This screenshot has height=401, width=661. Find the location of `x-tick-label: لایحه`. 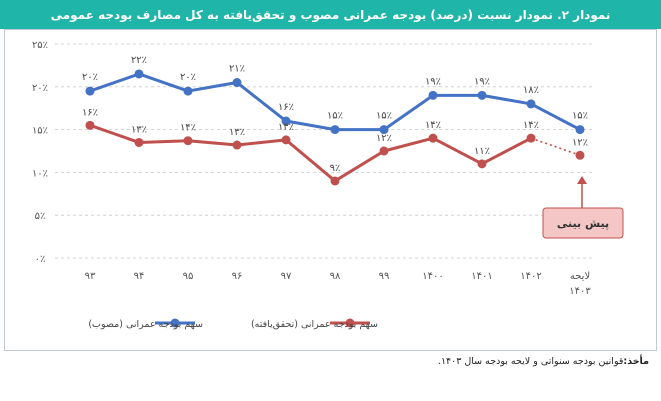

x-tick-label: لایحه is located at coordinates (580, 276).